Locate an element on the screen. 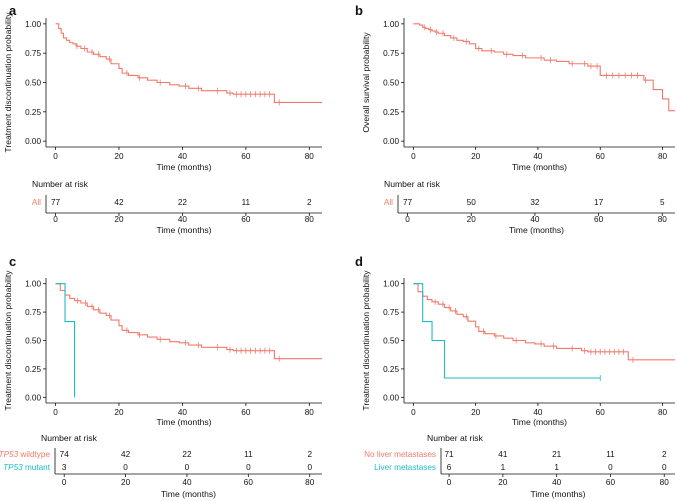  group-name: No liver metastases is located at coordinates (400, 454).